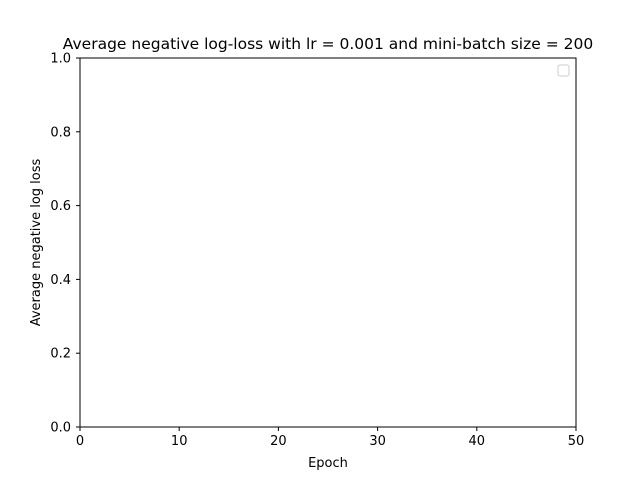 The width and height of the screenshot is (640, 480). I want to click on y-tick-label: 1.0, so click(60, 59).